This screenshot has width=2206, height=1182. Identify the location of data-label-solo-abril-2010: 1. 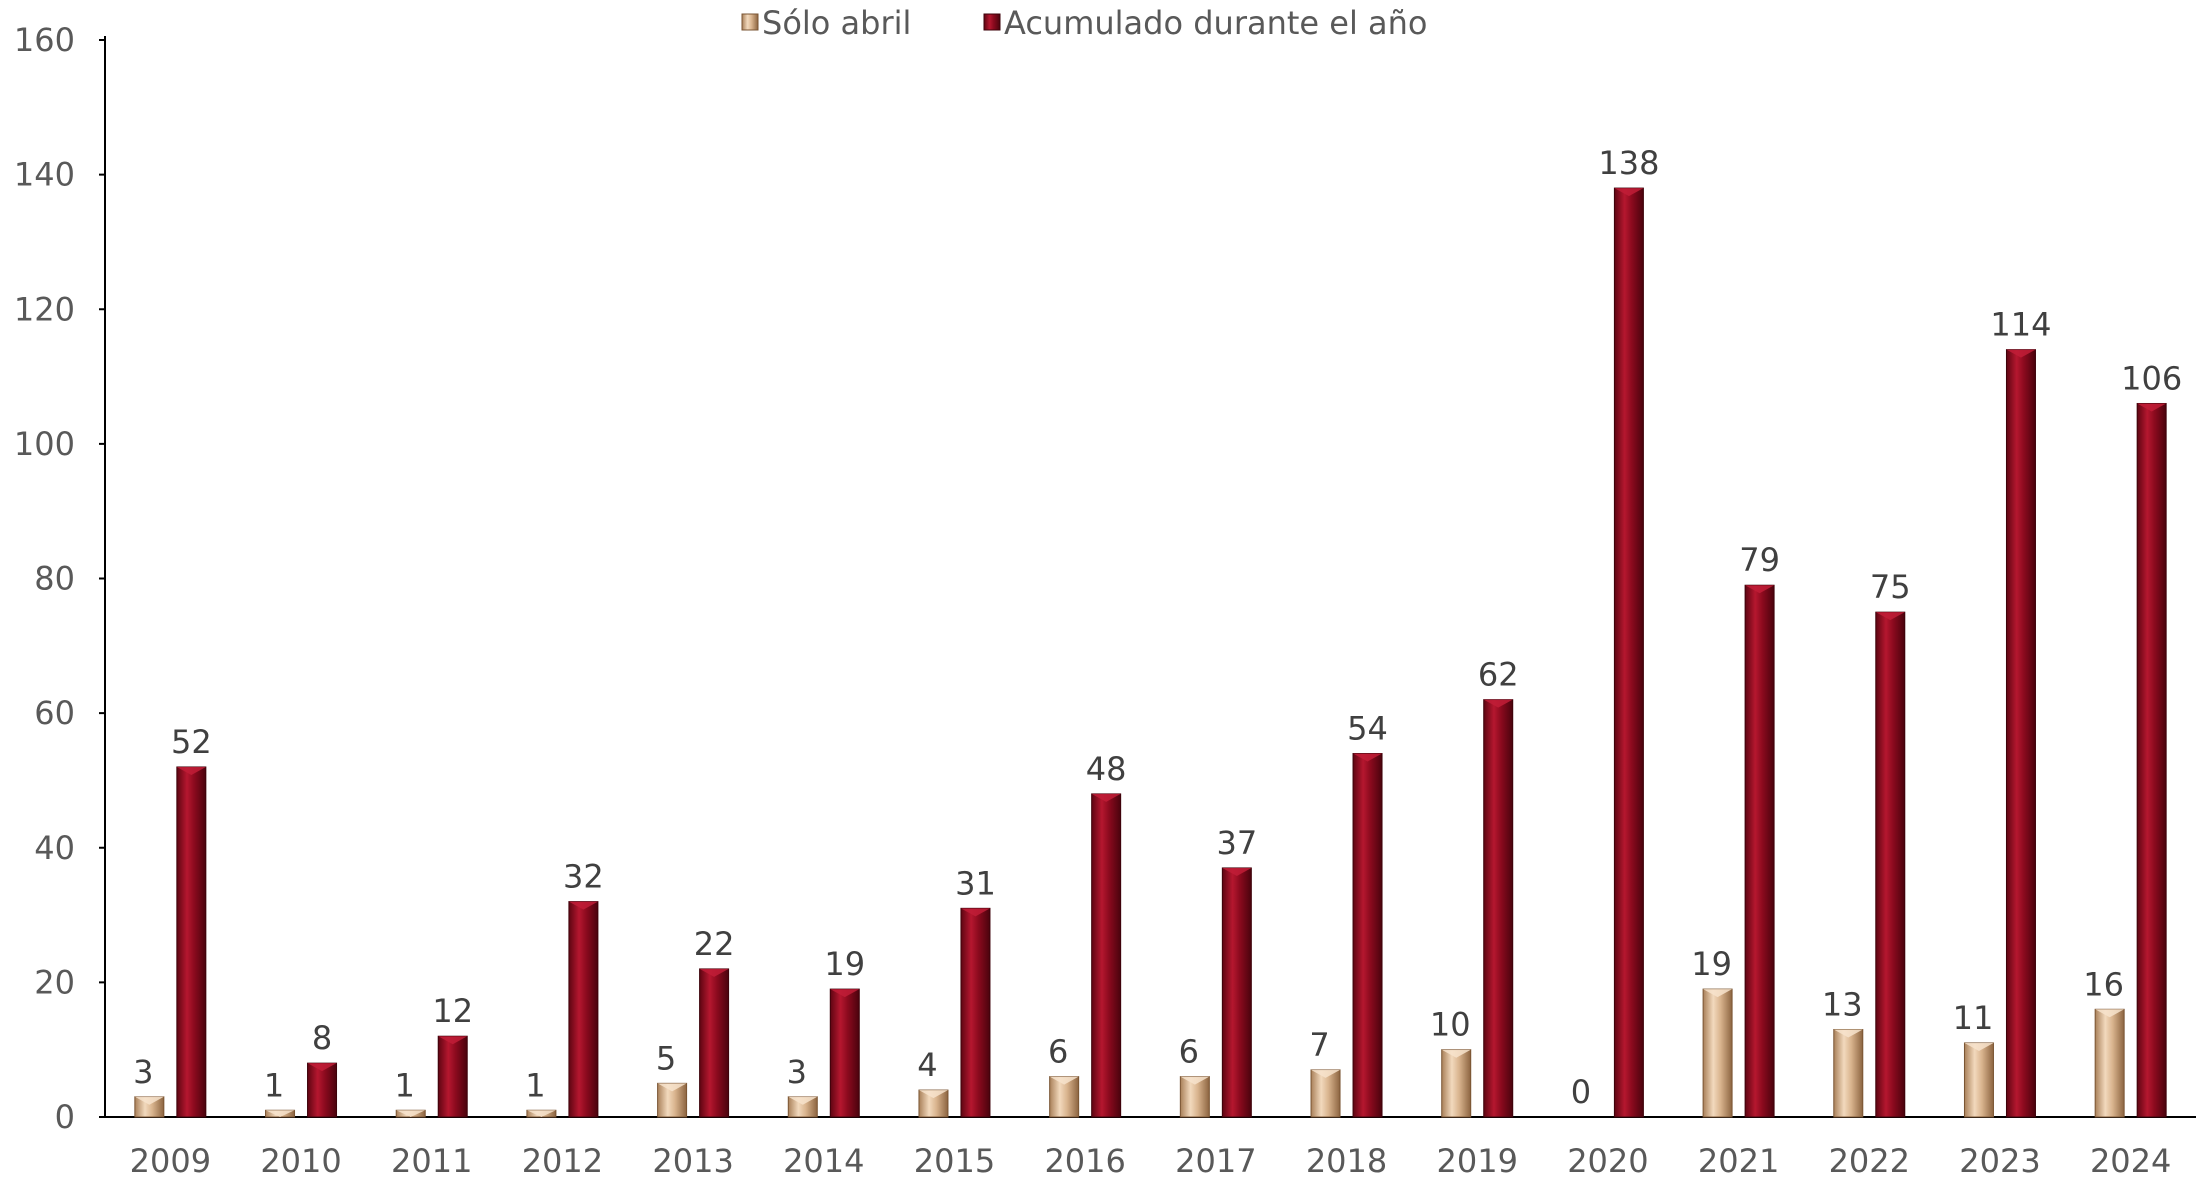
(274, 1085).